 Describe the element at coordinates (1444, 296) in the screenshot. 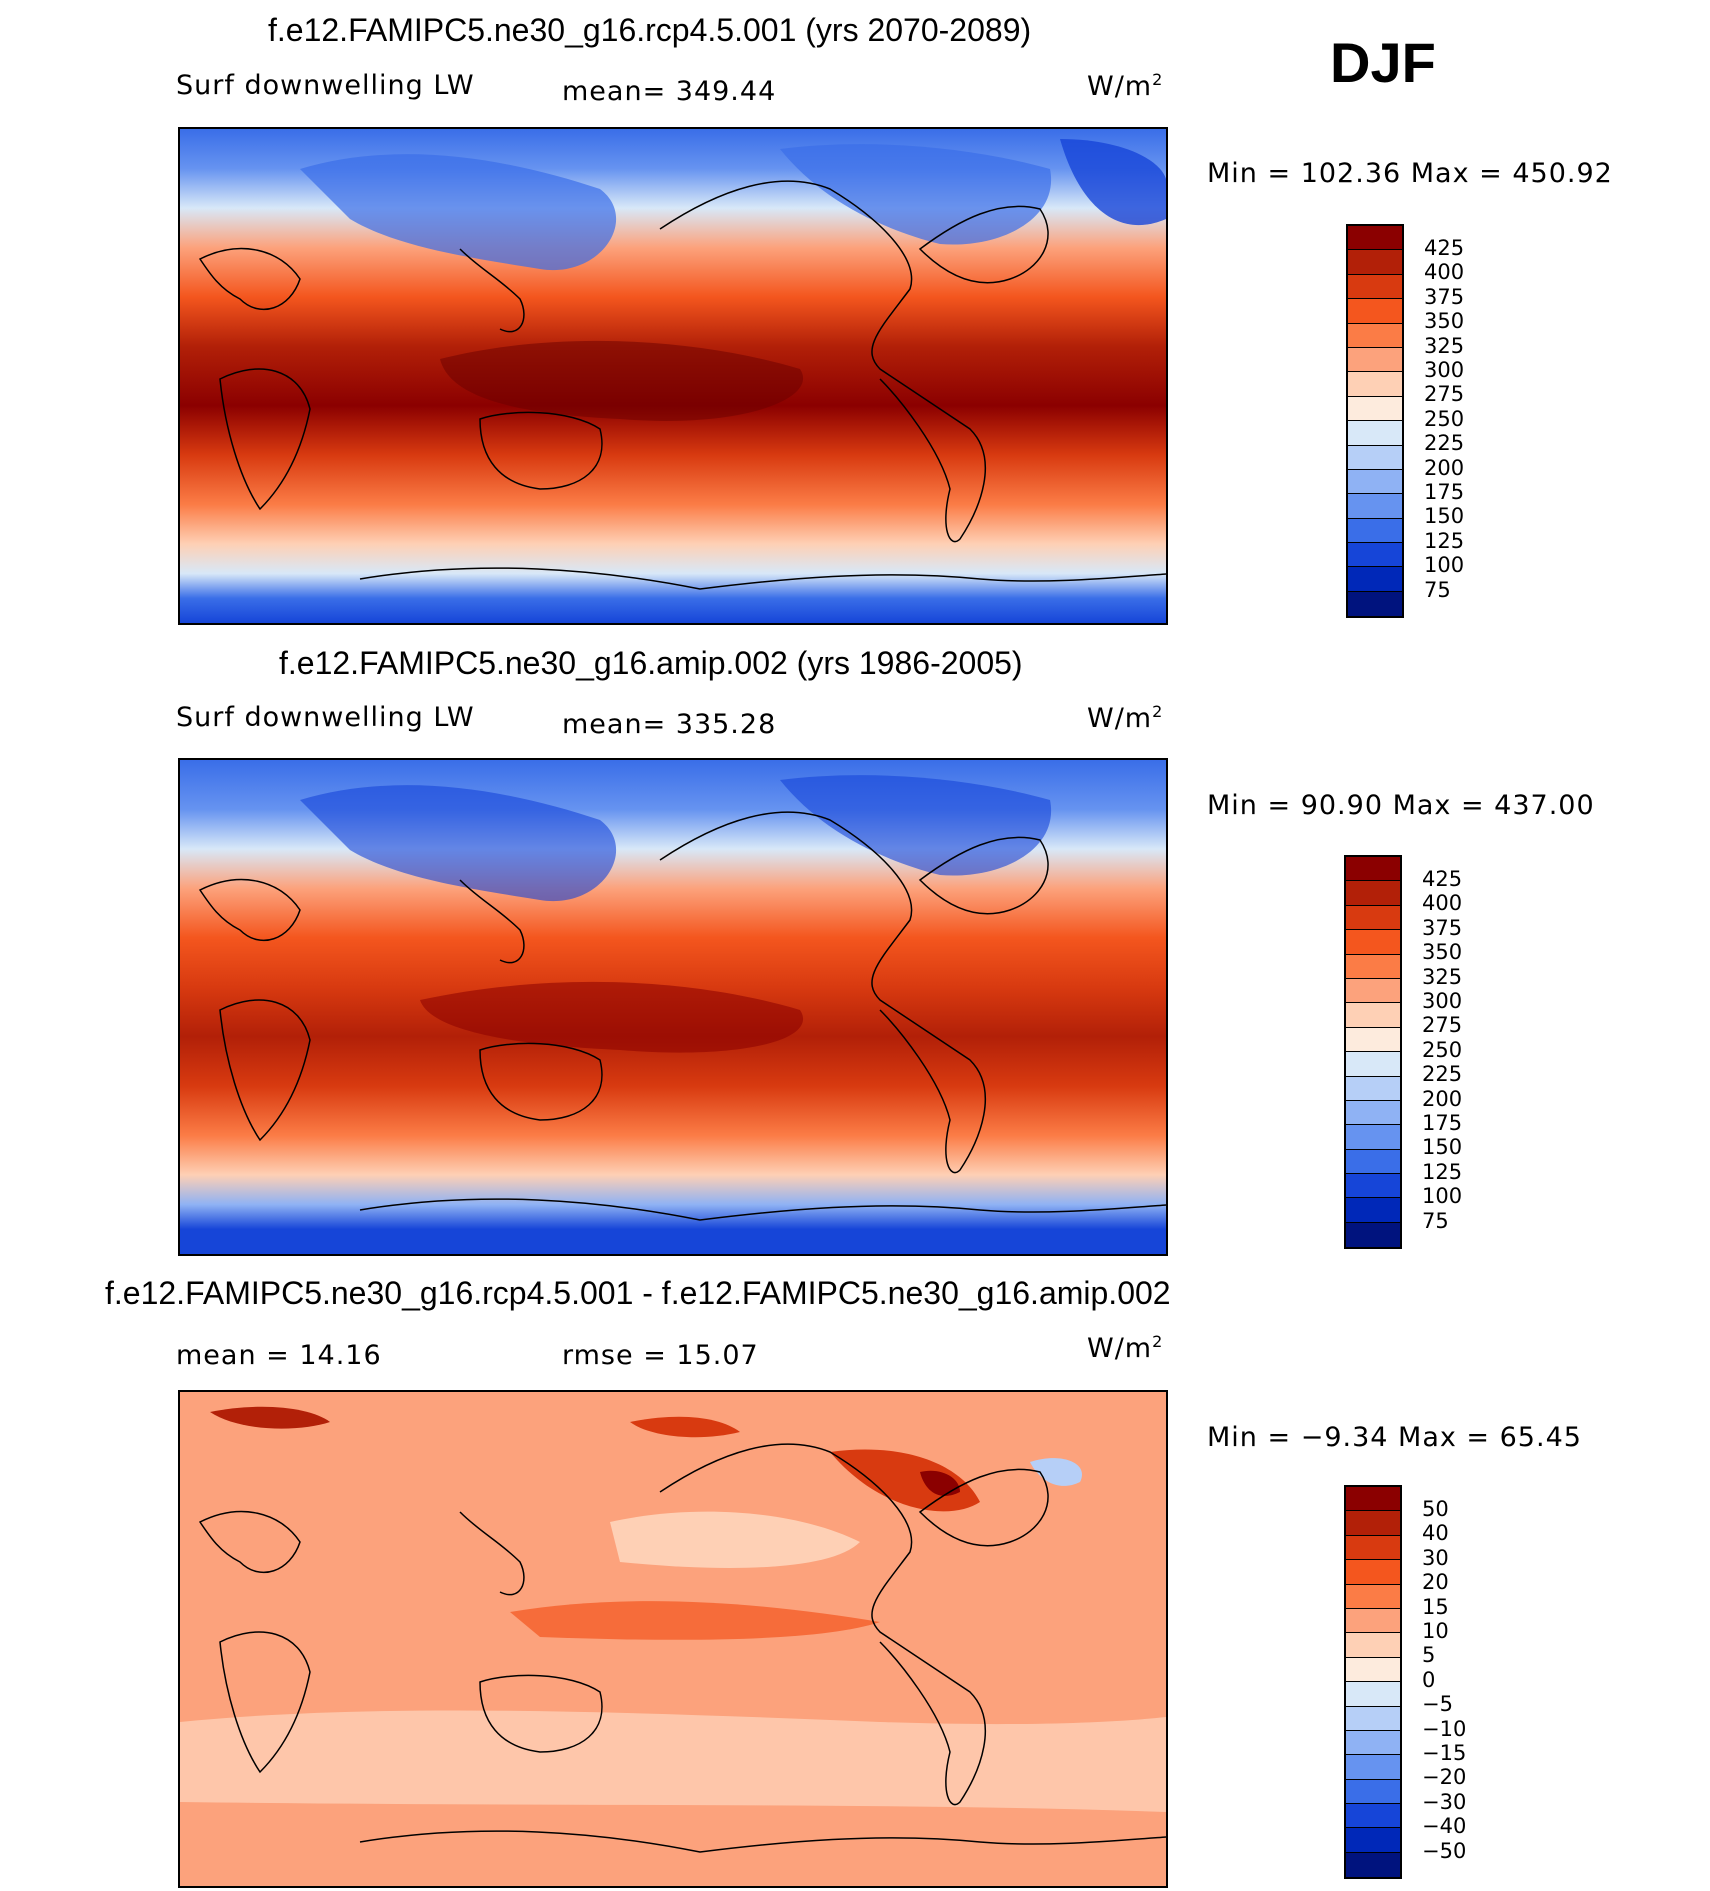

I see `legend-level-label: 375` at that location.